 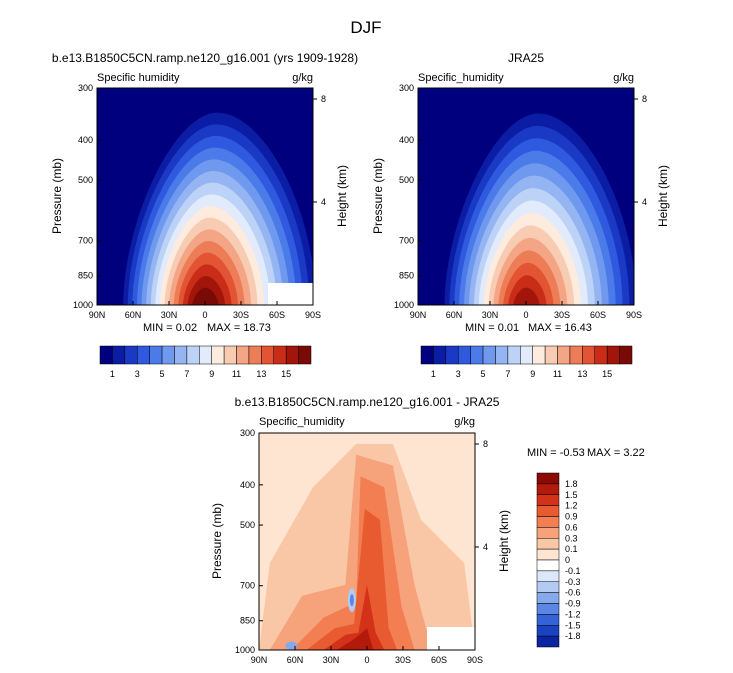 I want to click on colorbar-label: 0.6, so click(x=571, y=527).